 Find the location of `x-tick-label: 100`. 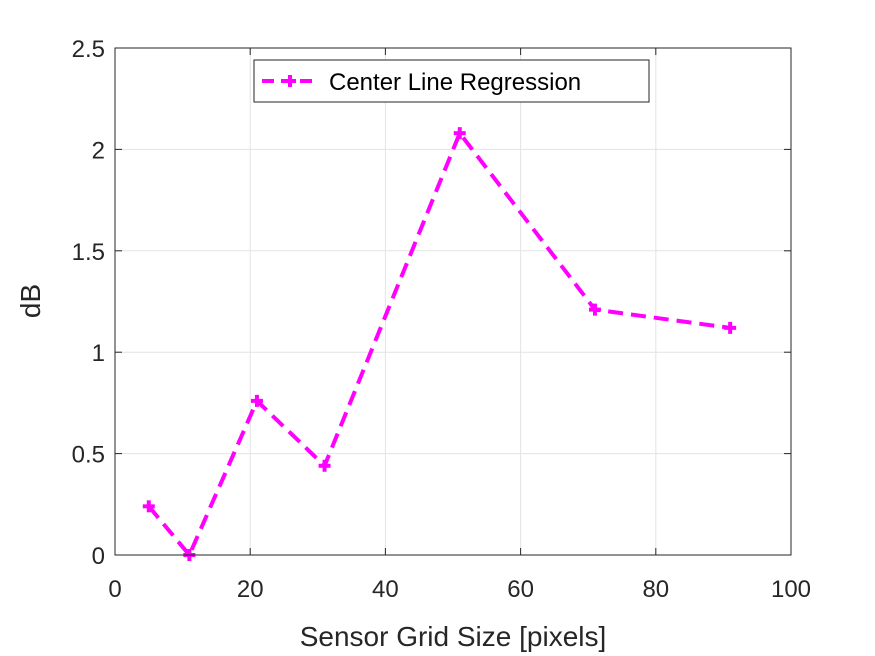

x-tick-label: 100 is located at coordinates (791, 589).